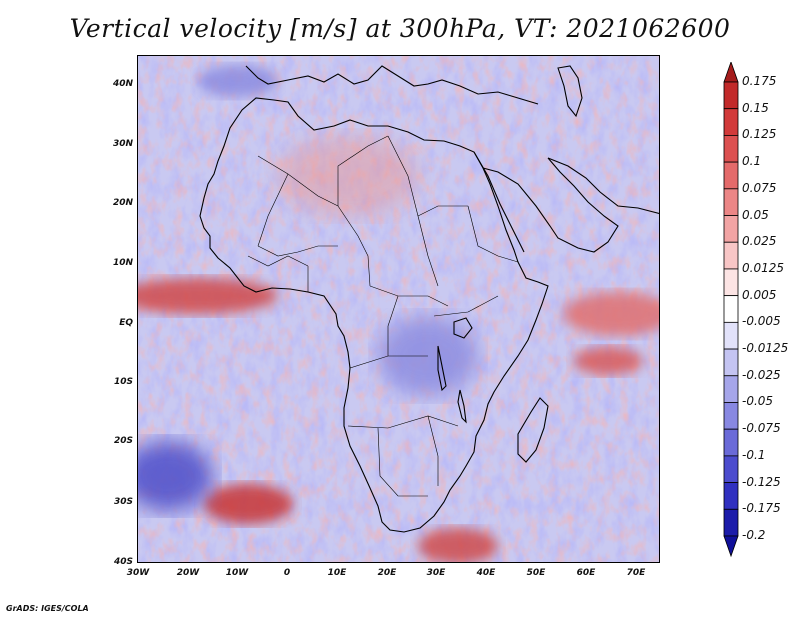 The width and height of the screenshot is (800, 618). What do you see at coordinates (442, 368) in the screenshot?
I see `lake-tanganyika` at bounding box center [442, 368].